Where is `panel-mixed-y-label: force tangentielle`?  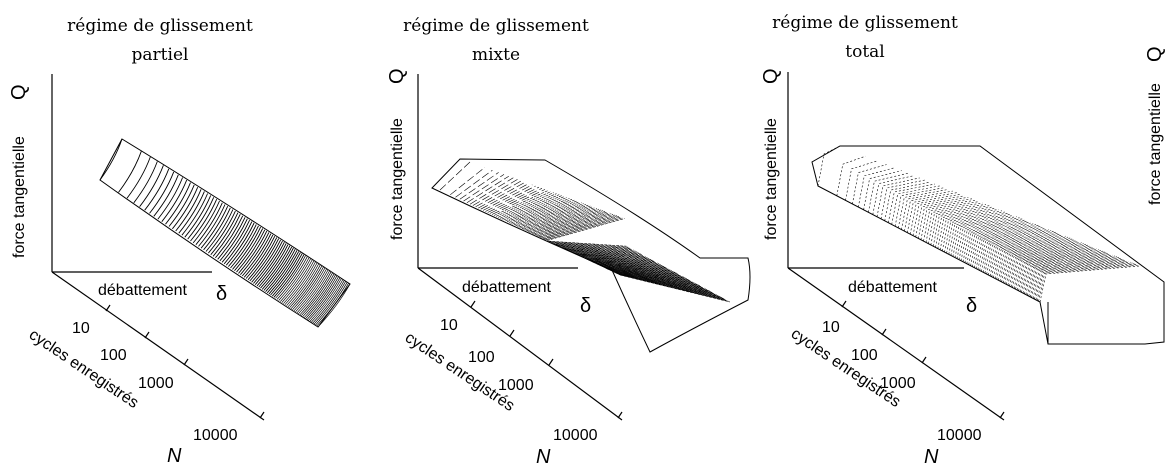 panel-mixed-y-label: force tangentielle is located at coordinates (397, 179).